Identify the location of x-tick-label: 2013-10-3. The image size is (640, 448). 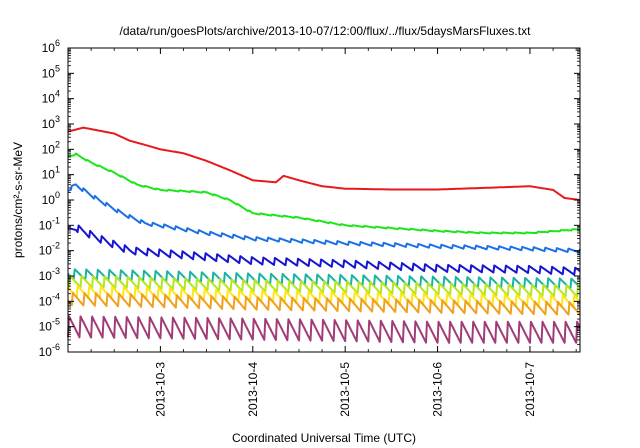
(160, 389).